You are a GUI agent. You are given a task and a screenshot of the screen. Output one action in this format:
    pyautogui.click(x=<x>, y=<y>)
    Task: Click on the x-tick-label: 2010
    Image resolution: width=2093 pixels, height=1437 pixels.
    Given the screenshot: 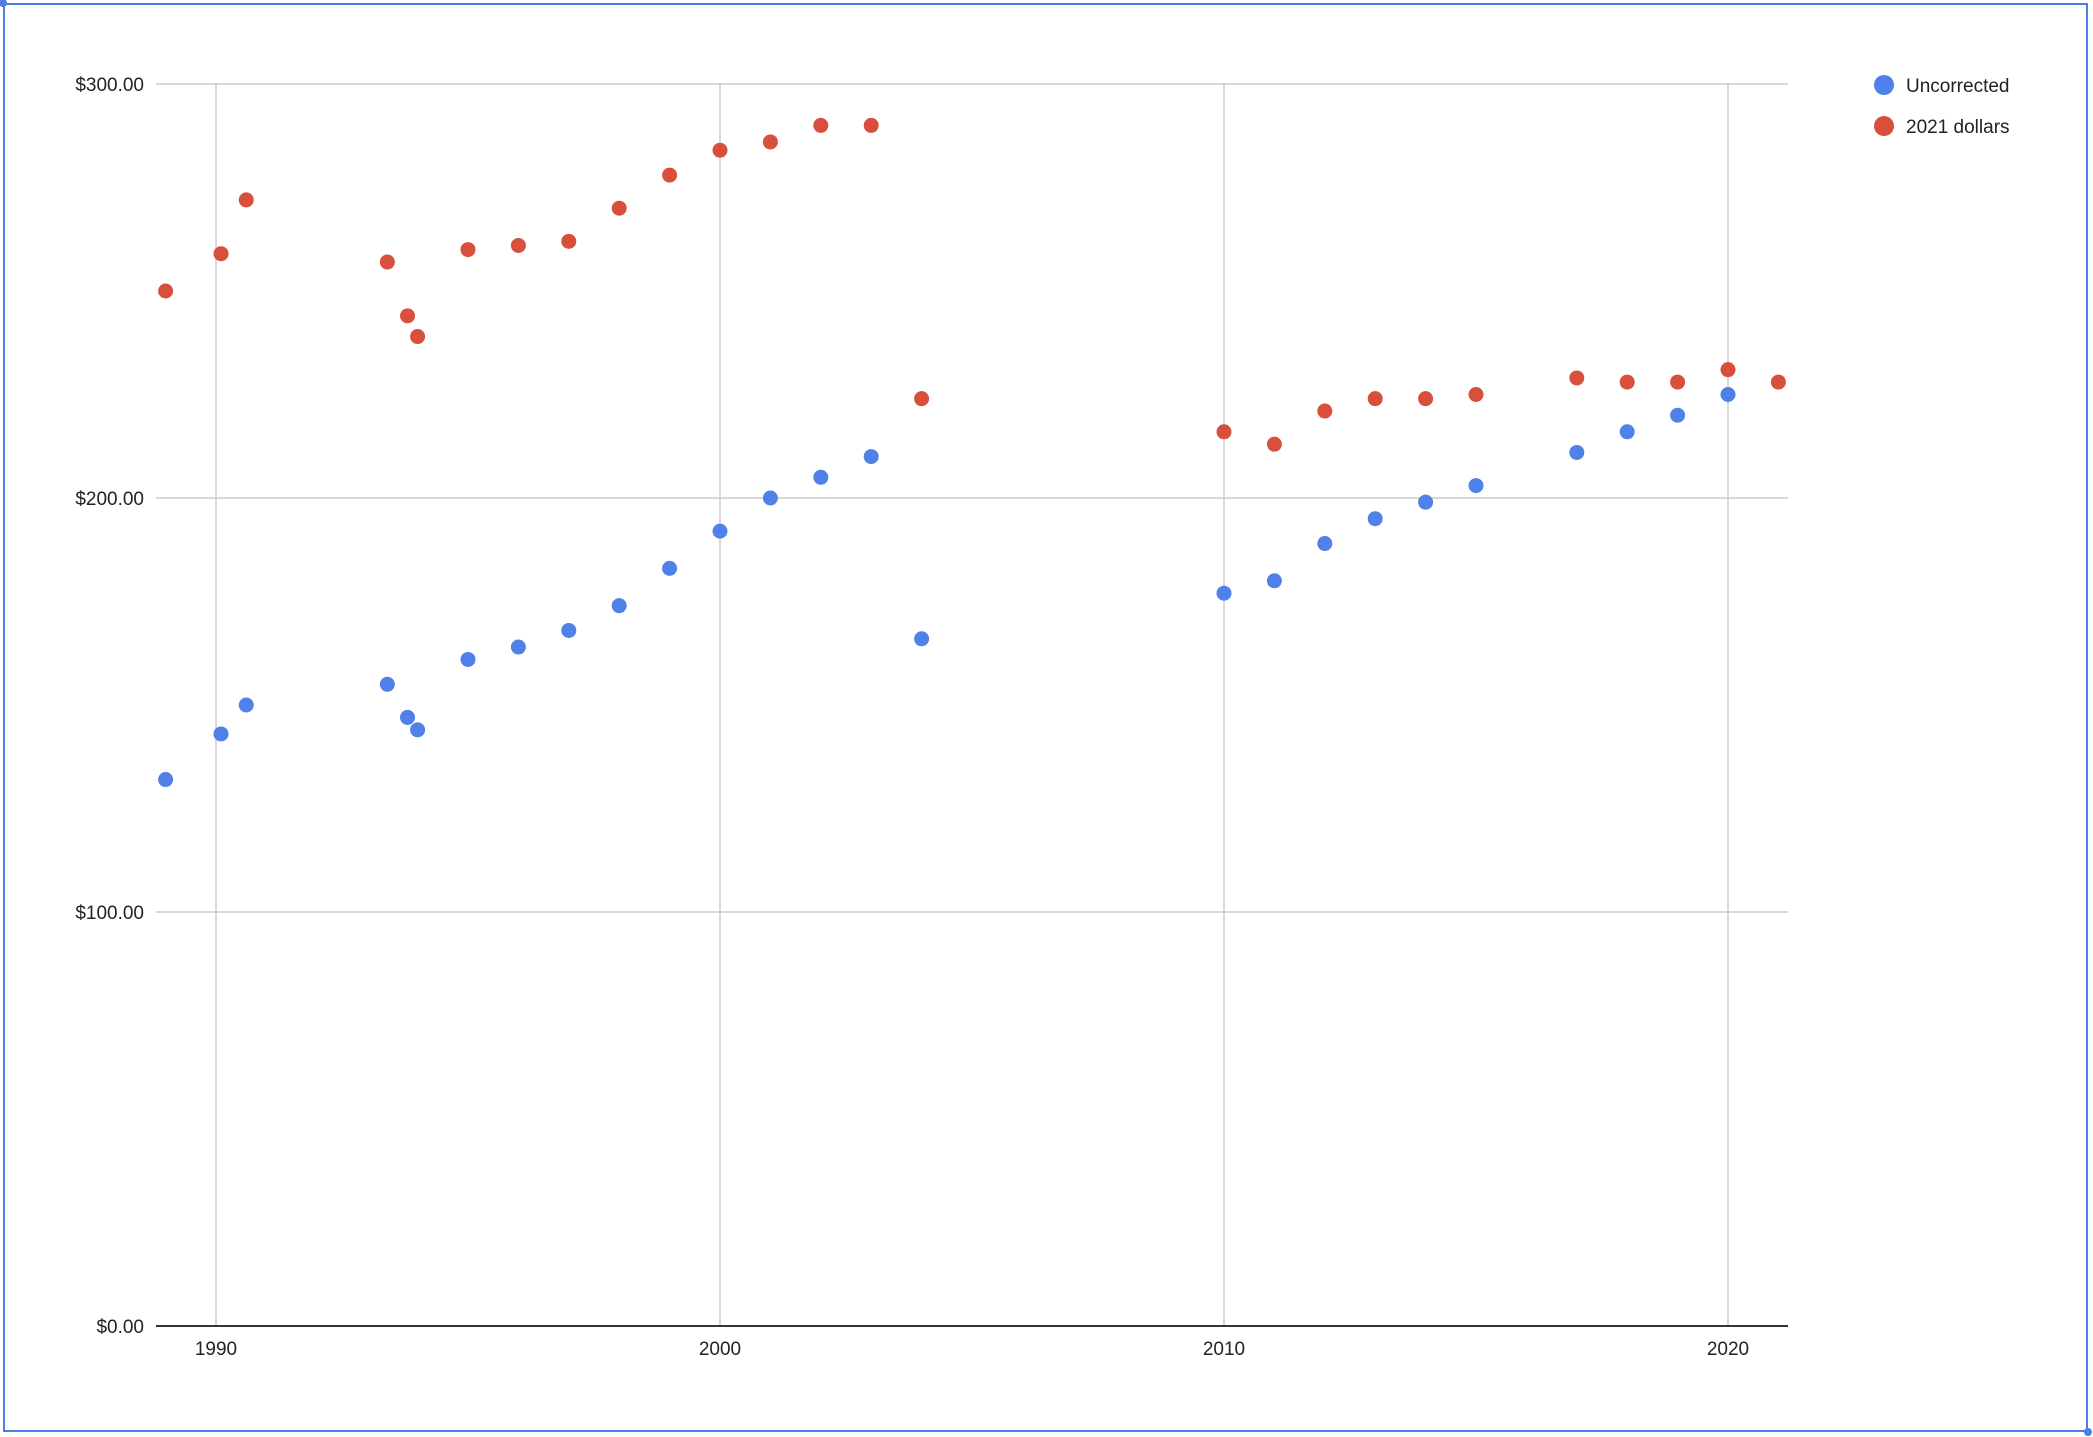 What is the action you would take?
    pyautogui.click(x=1224, y=1349)
    